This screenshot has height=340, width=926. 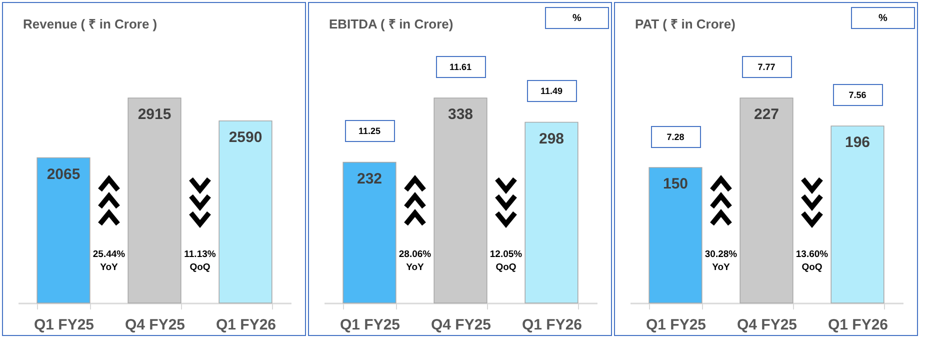 I want to click on annotation: 12.05% QoQ, so click(x=506, y=261).